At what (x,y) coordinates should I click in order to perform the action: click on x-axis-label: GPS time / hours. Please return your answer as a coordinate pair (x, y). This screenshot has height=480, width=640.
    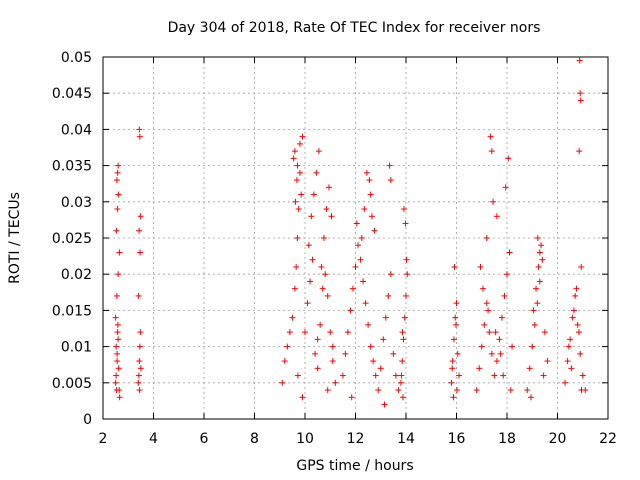
    Looking at the image, I should click on (354, 466).